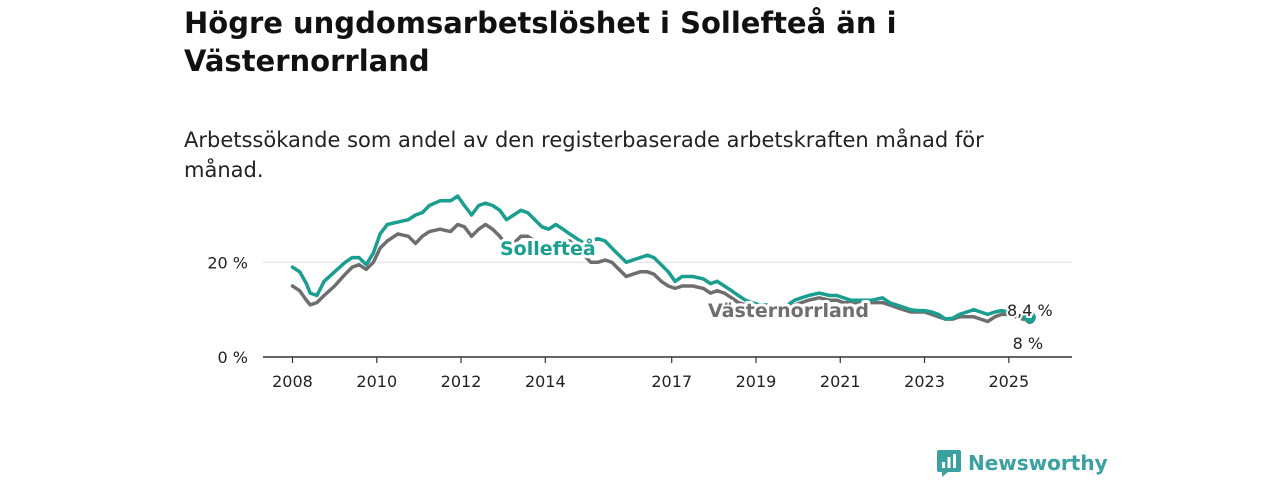 The width and height of the screenshot is (1280, 480). I want to click on x-tick-label: 2025, so click(1008, 381).